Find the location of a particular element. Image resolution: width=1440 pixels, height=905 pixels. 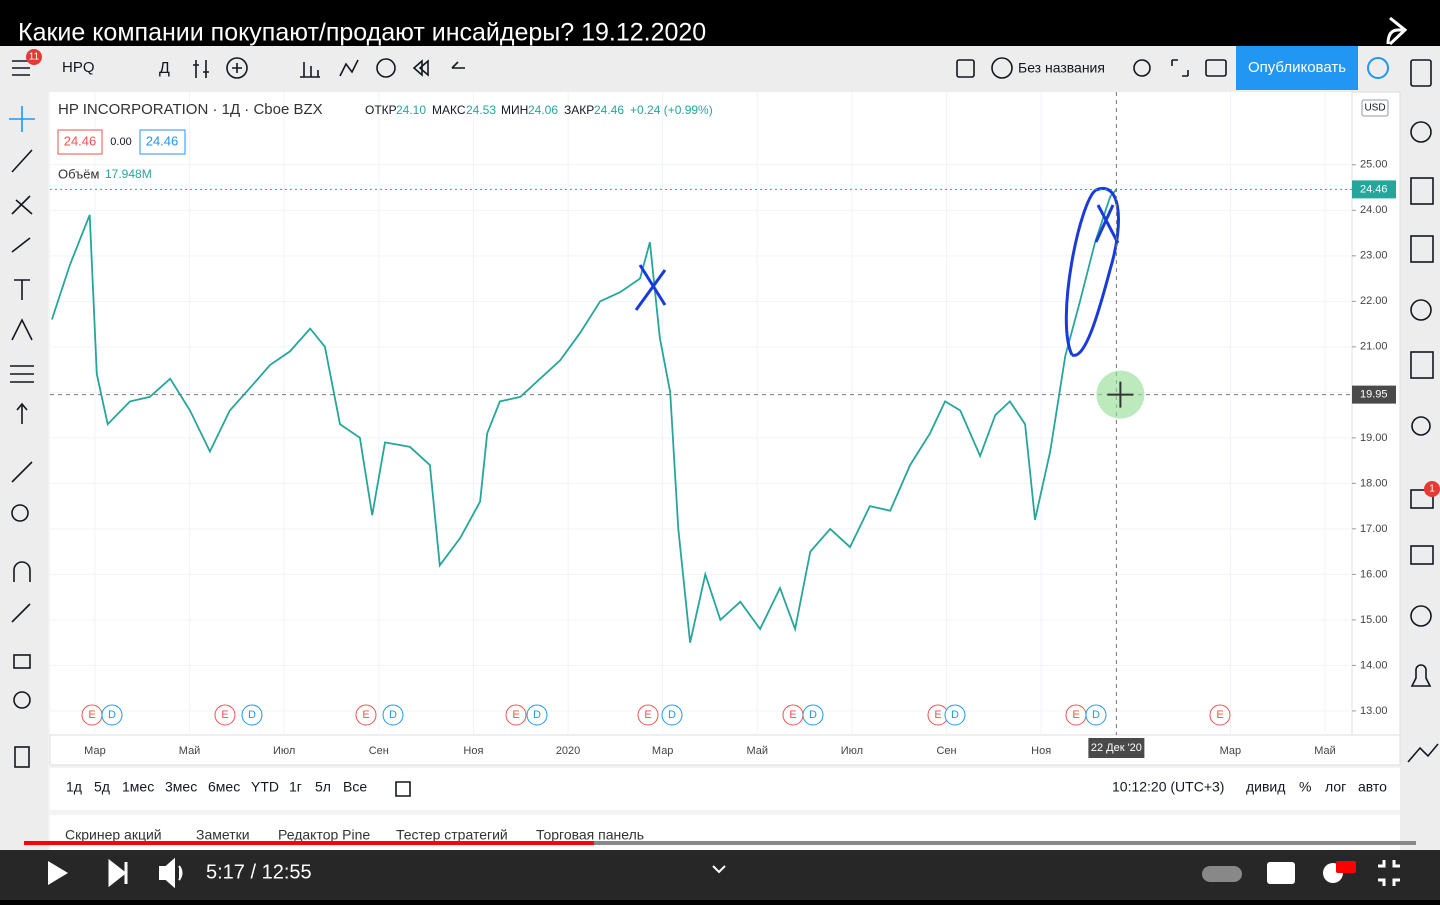

x-tick-label: Май is located at coordinates (190, 751).